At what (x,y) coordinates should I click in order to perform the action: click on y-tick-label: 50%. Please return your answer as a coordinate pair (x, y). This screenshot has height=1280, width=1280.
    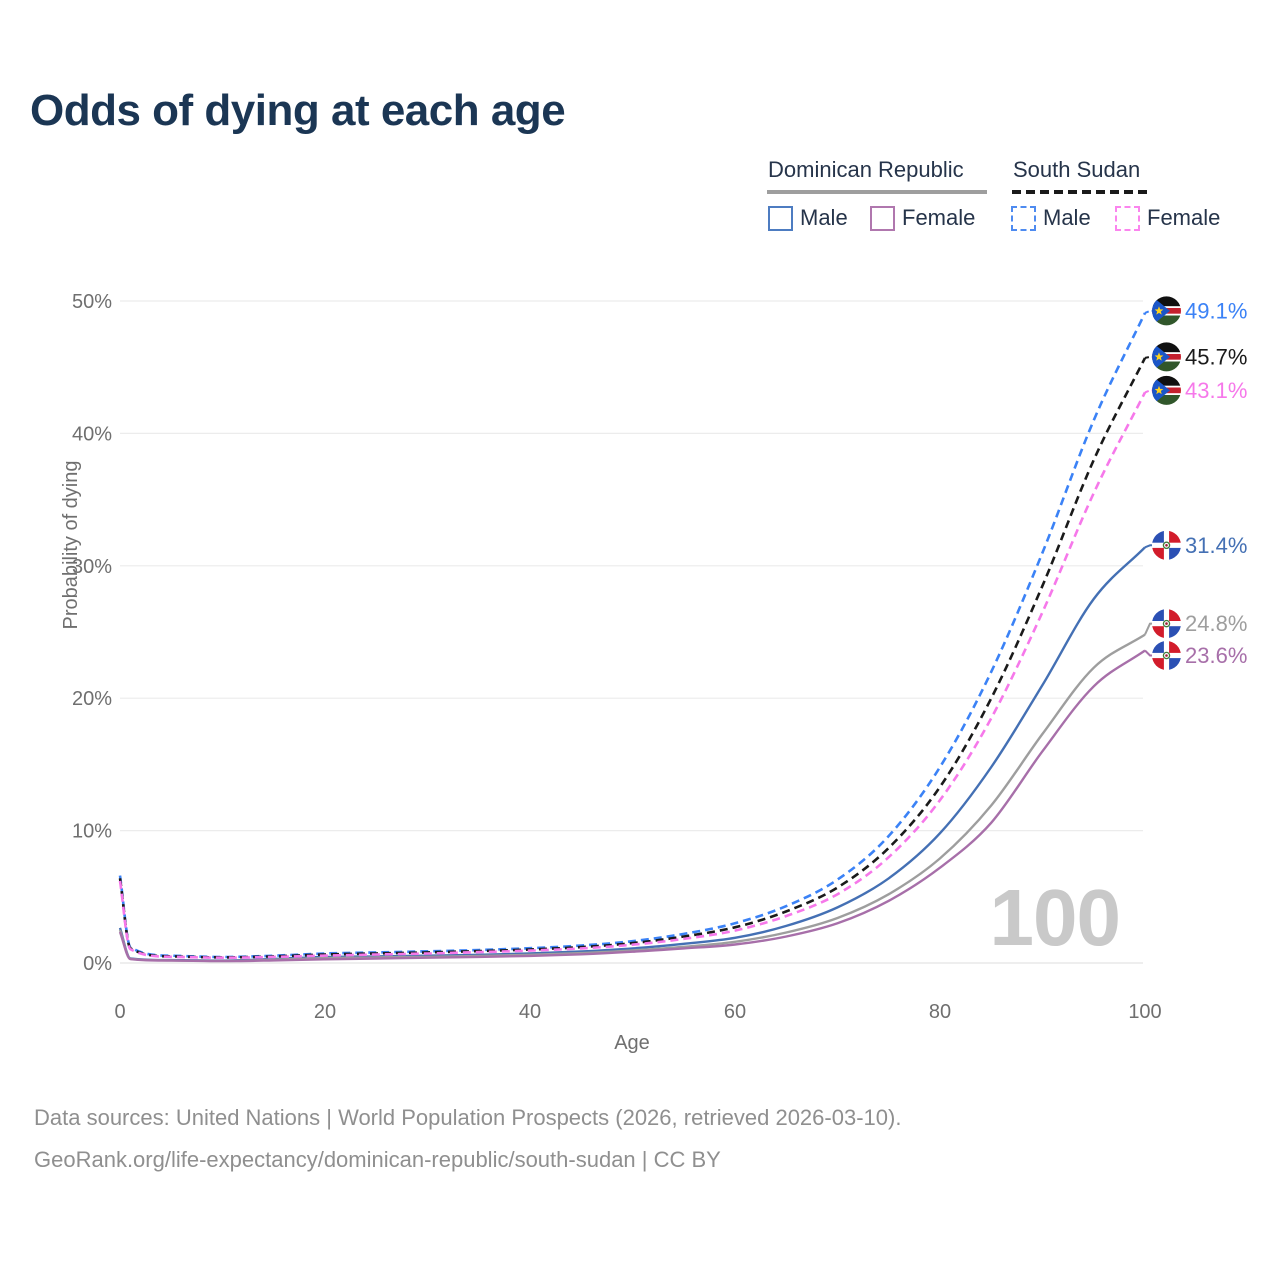
    Looking at the image, I should click on (92, 302).